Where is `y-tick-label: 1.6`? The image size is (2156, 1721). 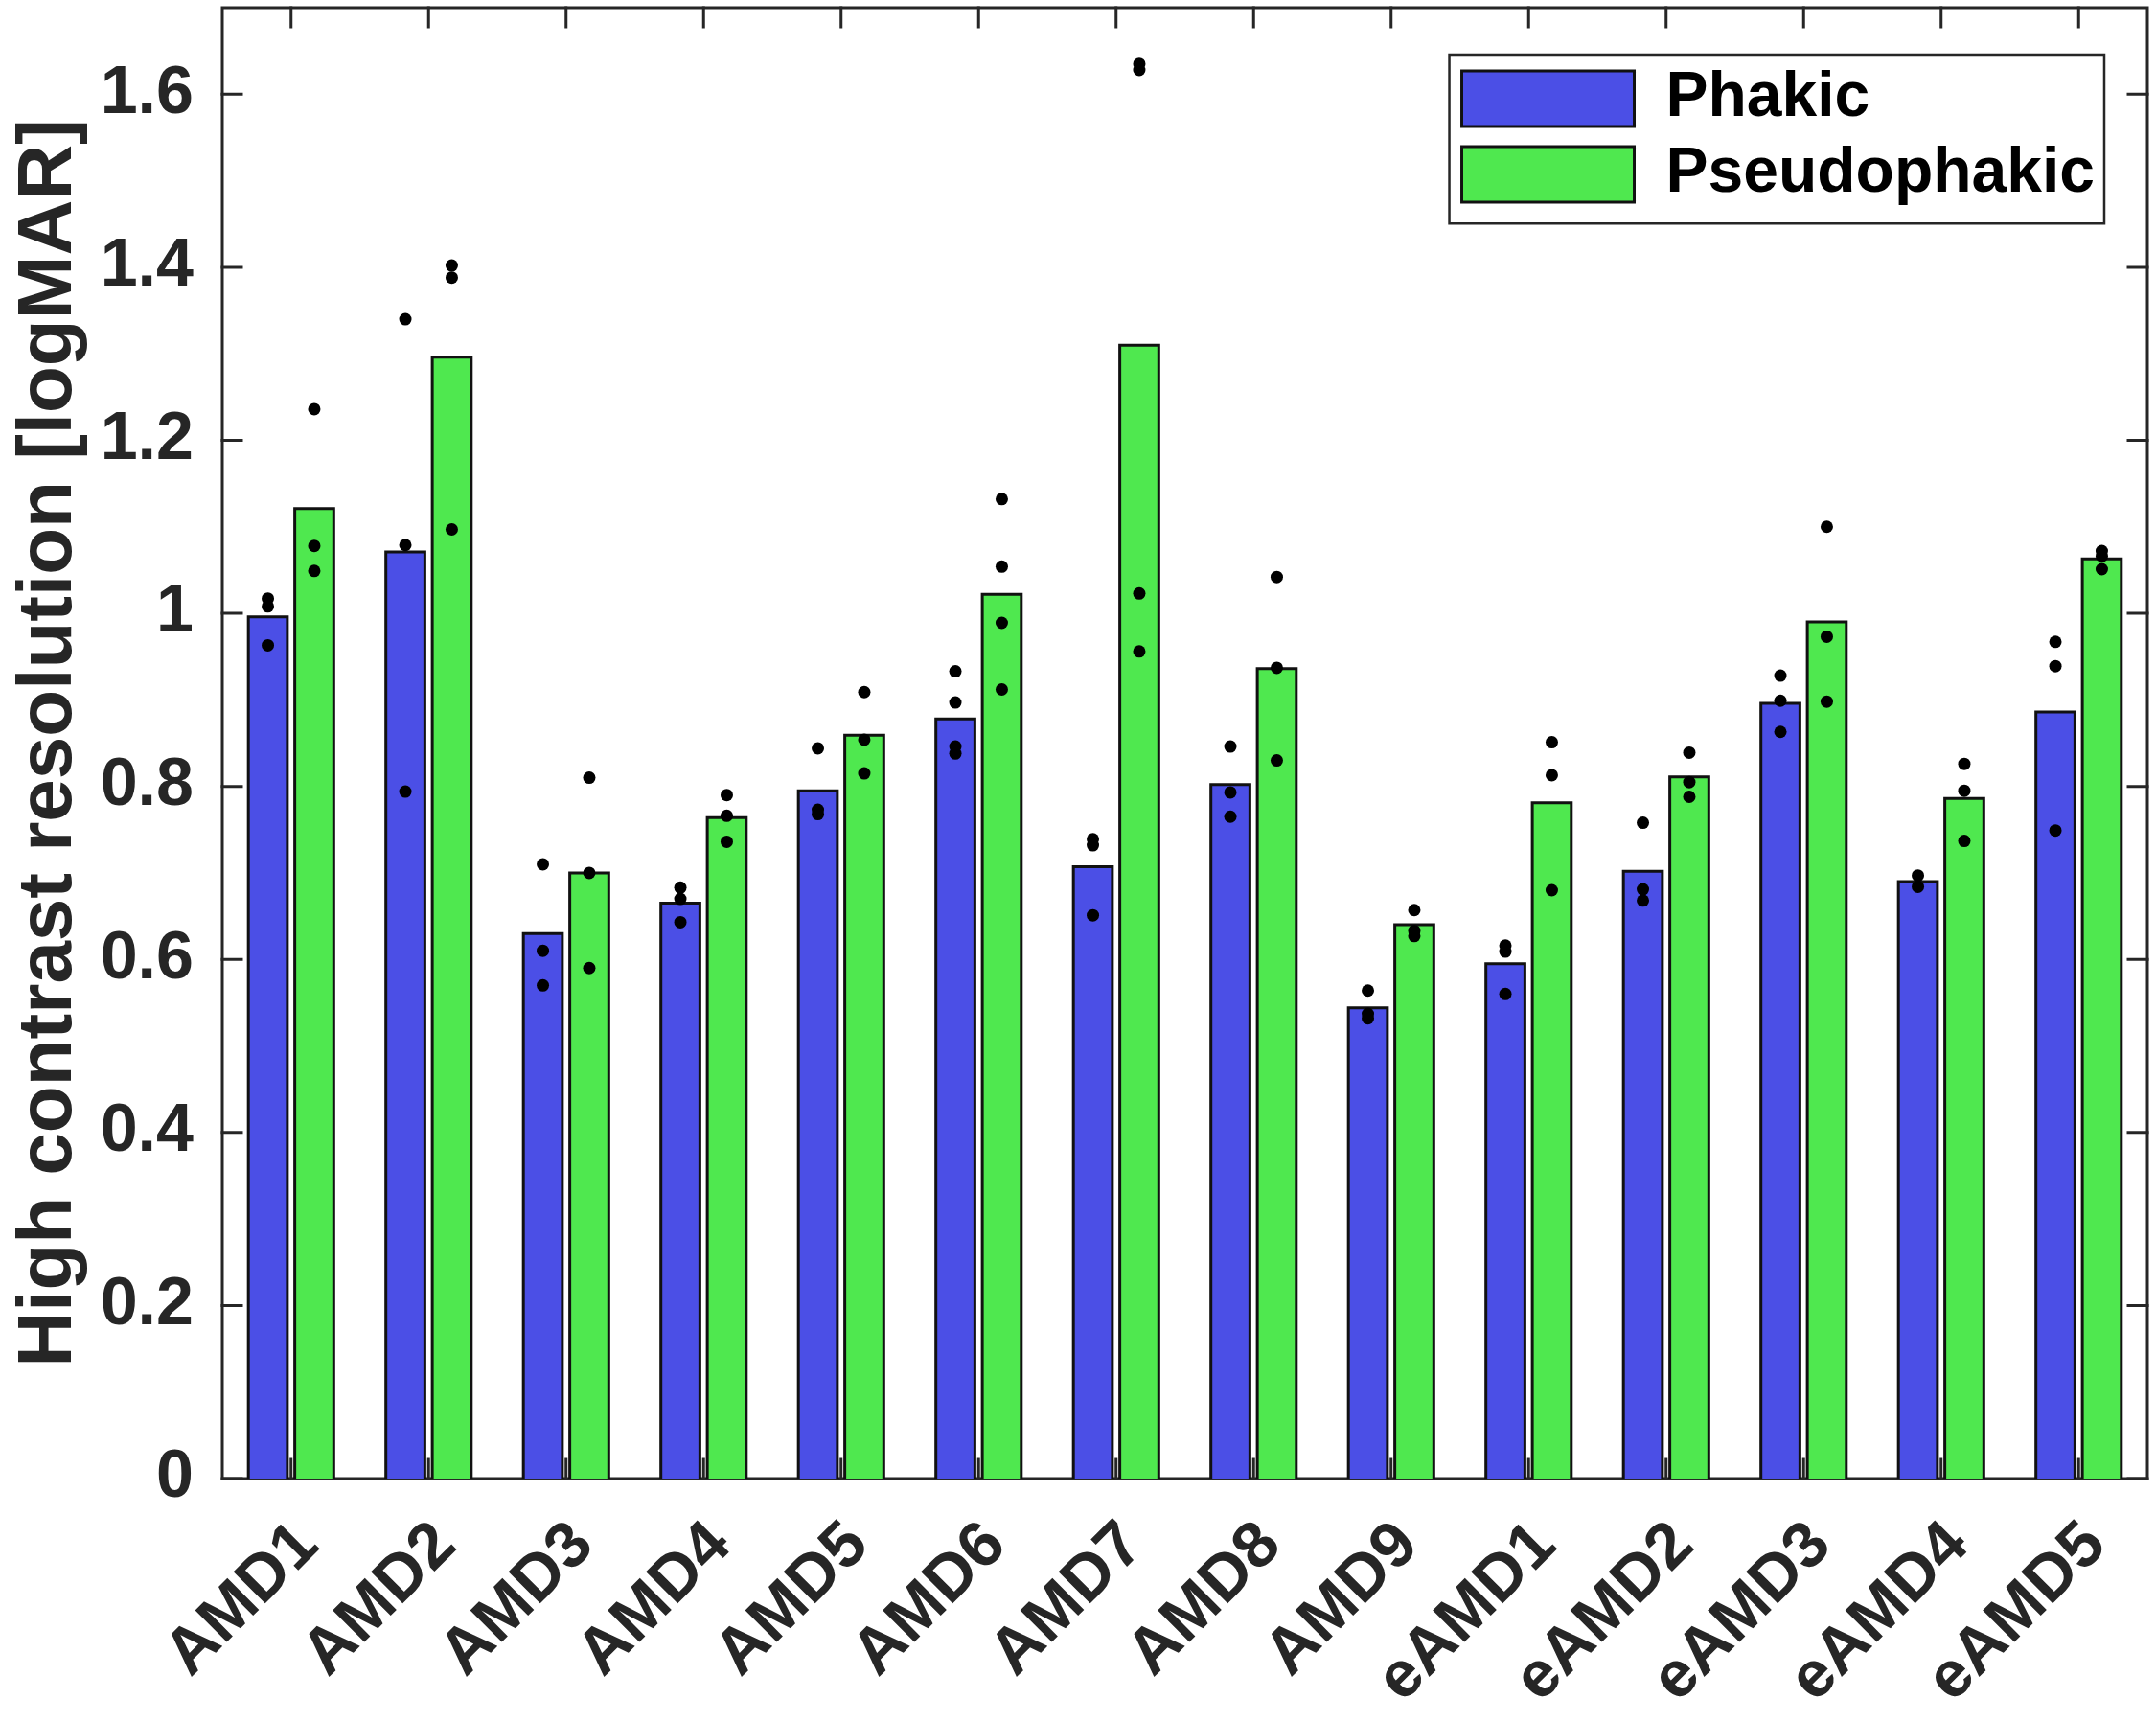 y-tick-label: 1.6 is located at coordinates (147, 89).